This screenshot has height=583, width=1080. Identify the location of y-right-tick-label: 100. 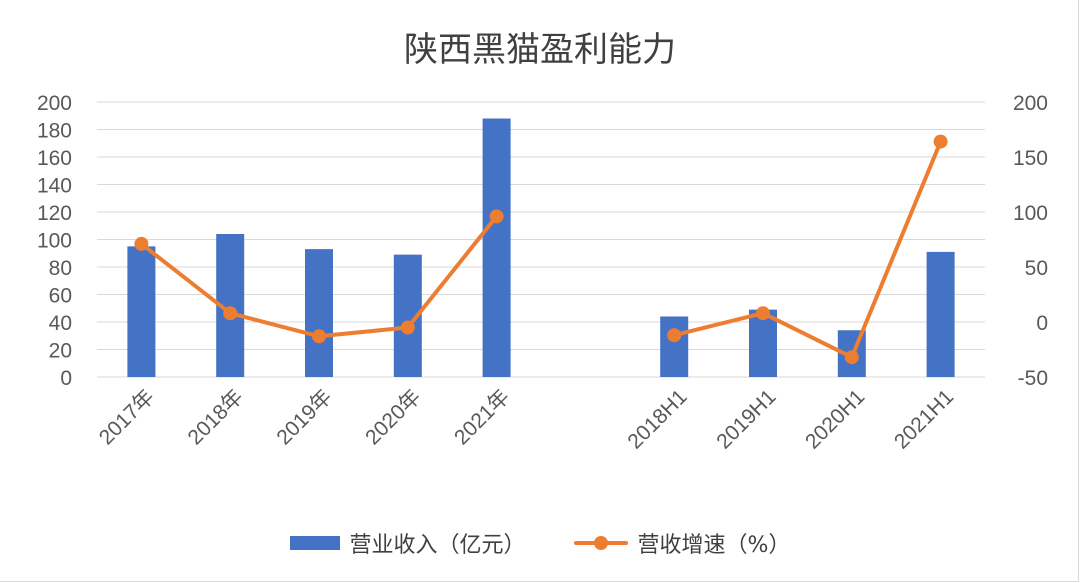
(1030, 213).